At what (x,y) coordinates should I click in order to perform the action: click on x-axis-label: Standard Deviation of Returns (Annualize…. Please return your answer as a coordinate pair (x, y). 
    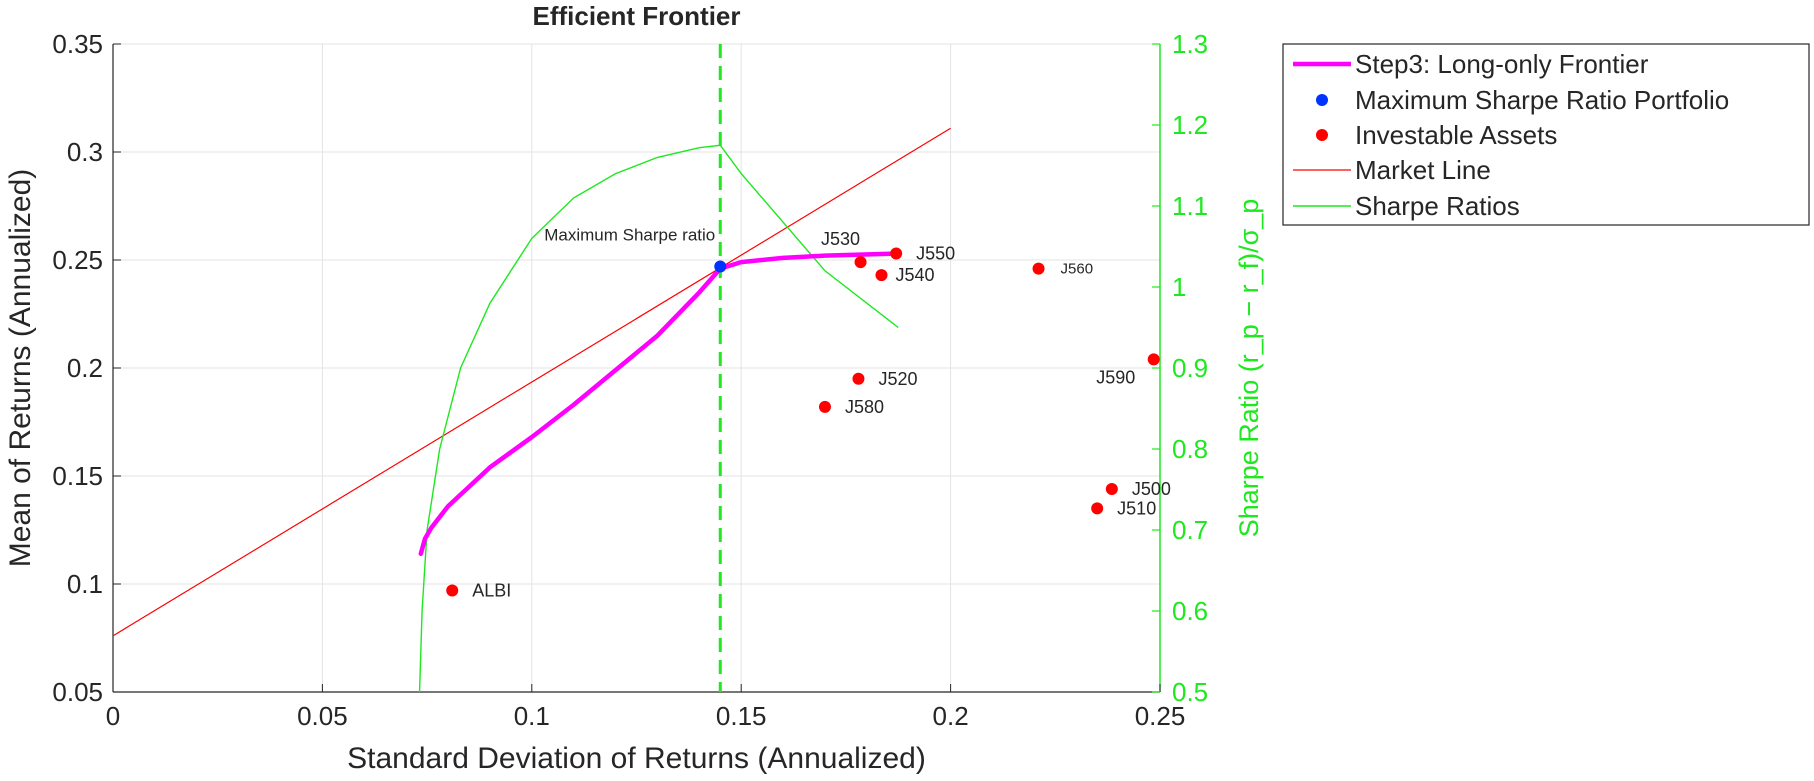
    Looking at the image, I should click on (636, 758).